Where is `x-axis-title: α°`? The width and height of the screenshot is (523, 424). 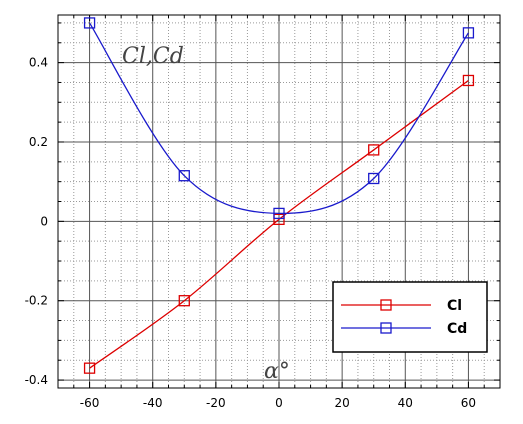
x-axis-title: α° is located at coordinates (277, 371).